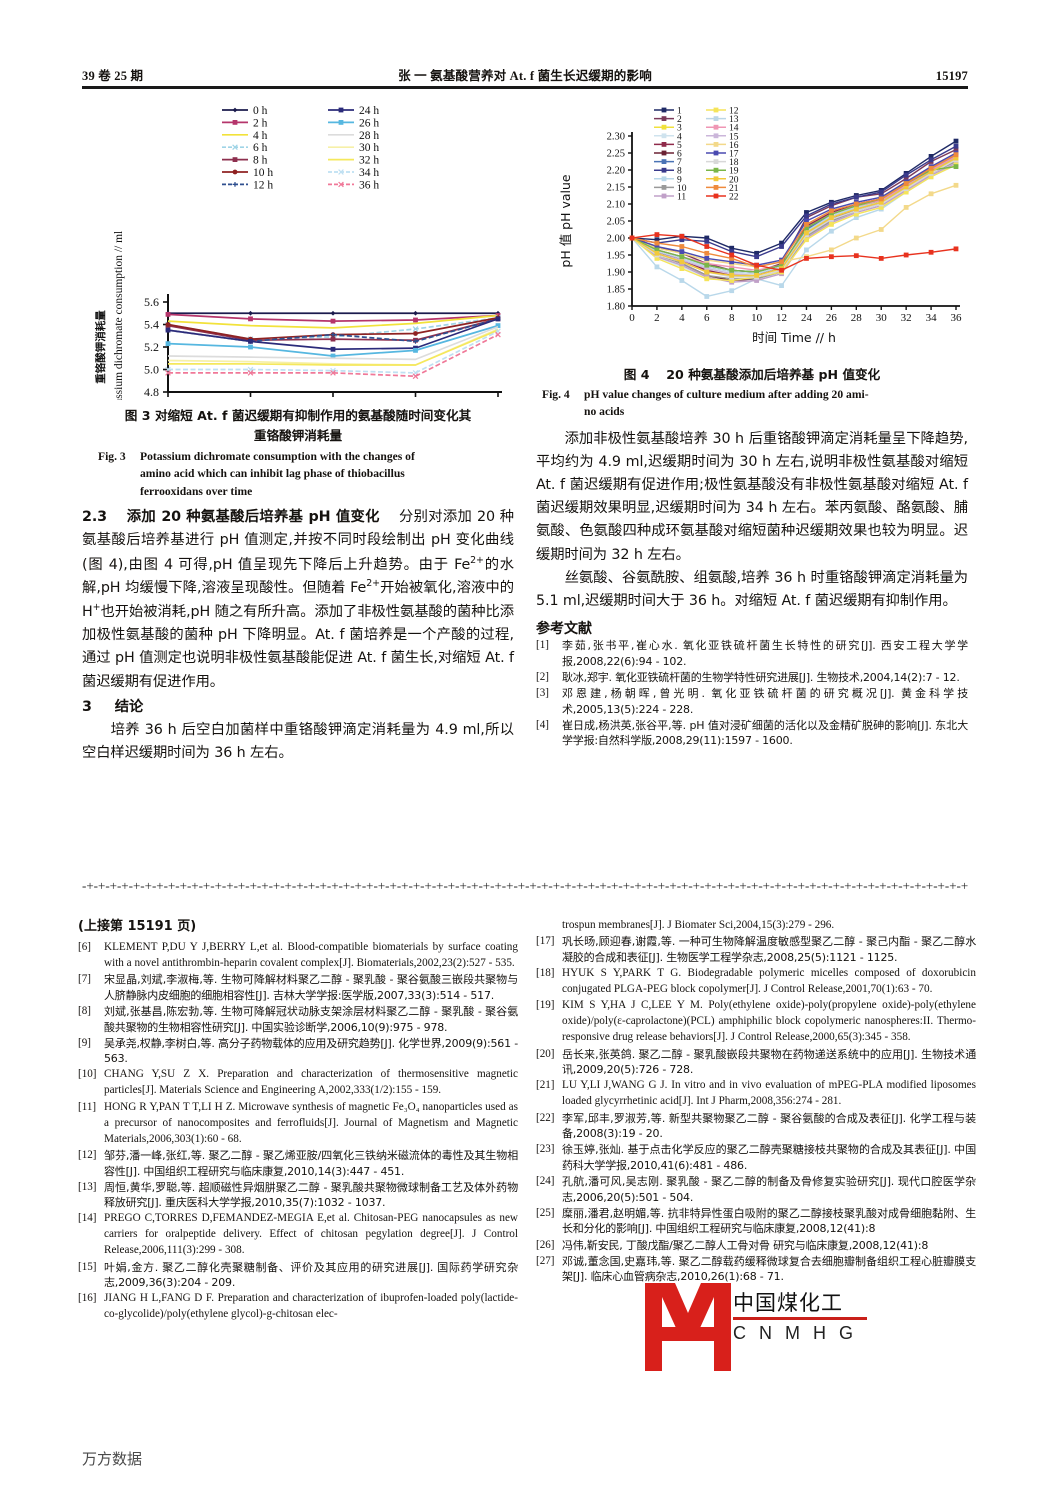 The height and width of the screenshot is (1498, 1050). Describe the element at coordinates (616, 256) in the screenshot. I see `y-tick-label: 1.95` at that location.